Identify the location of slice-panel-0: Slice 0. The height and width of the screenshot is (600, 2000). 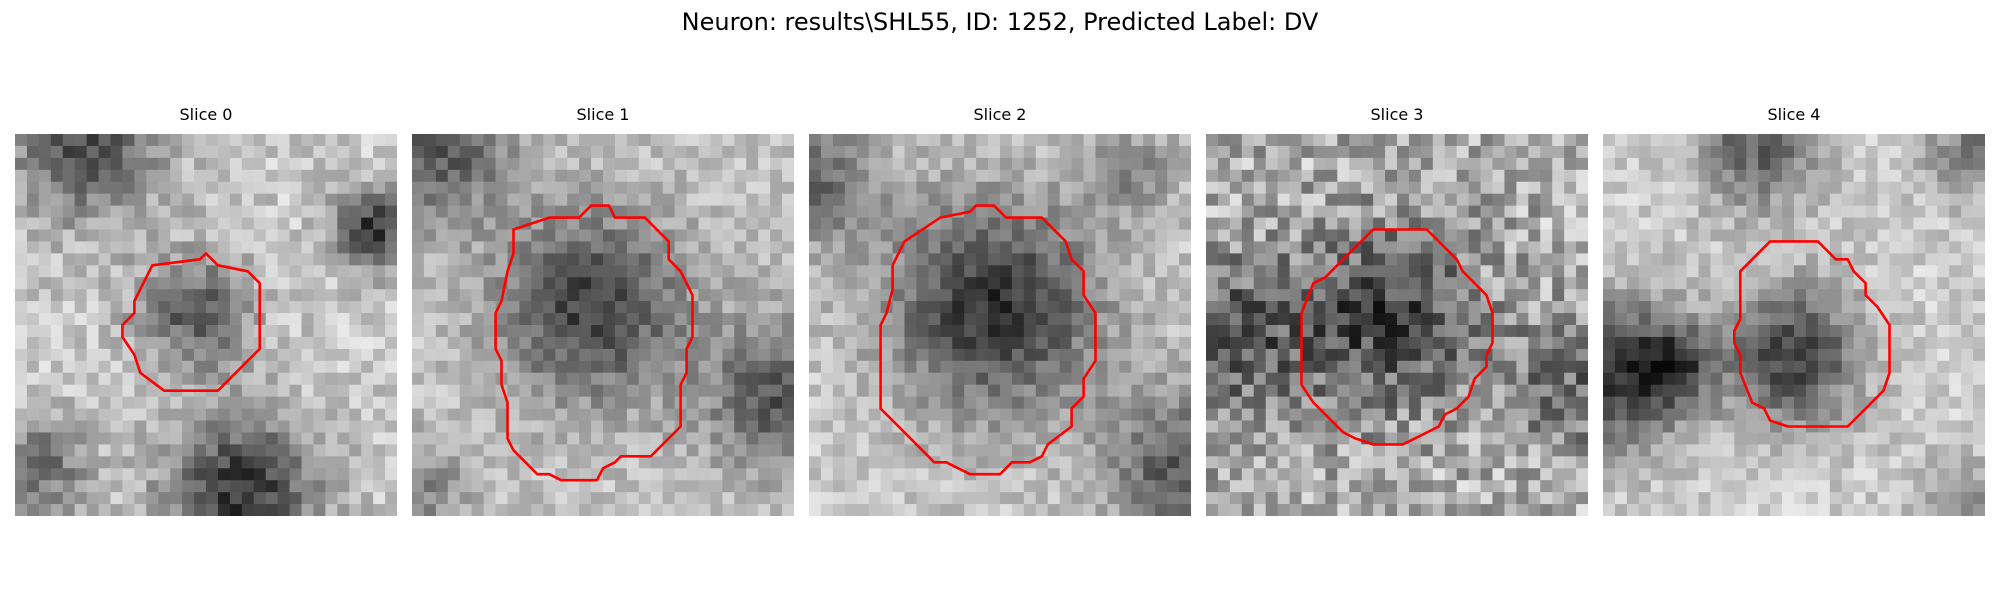
(206, 312).